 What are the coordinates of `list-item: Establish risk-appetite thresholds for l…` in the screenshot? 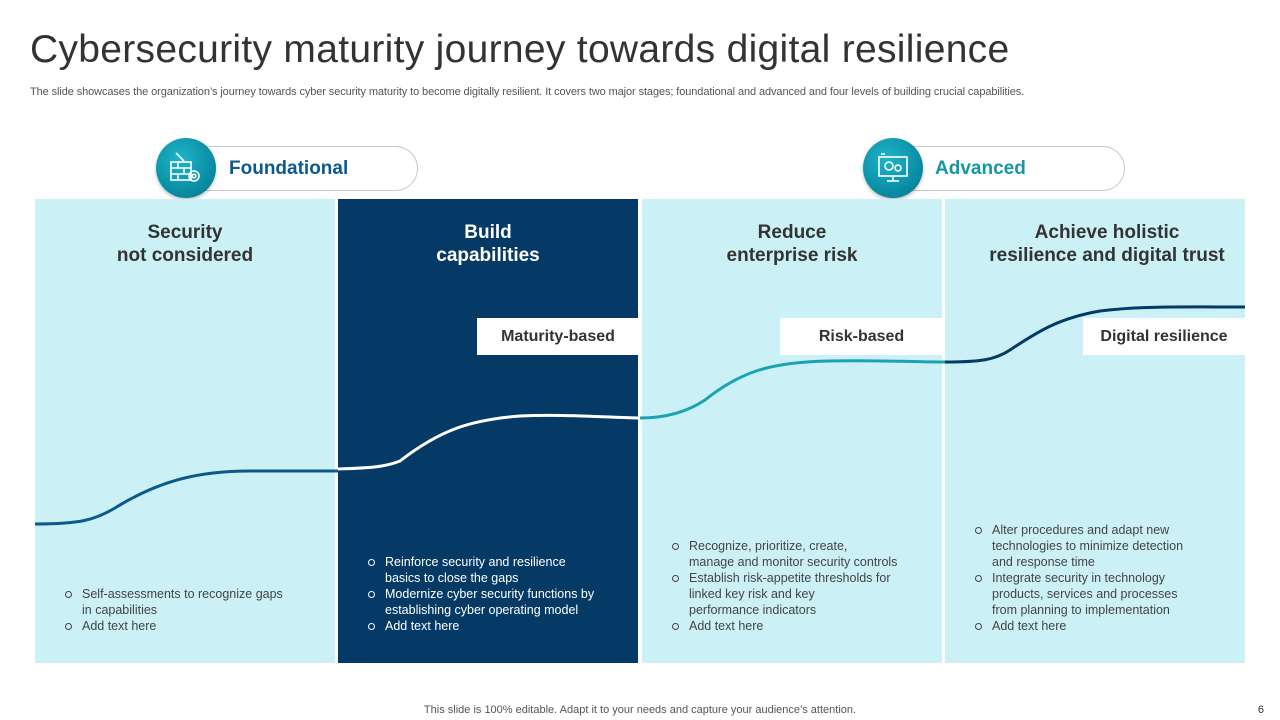 It's located at (804, 594).